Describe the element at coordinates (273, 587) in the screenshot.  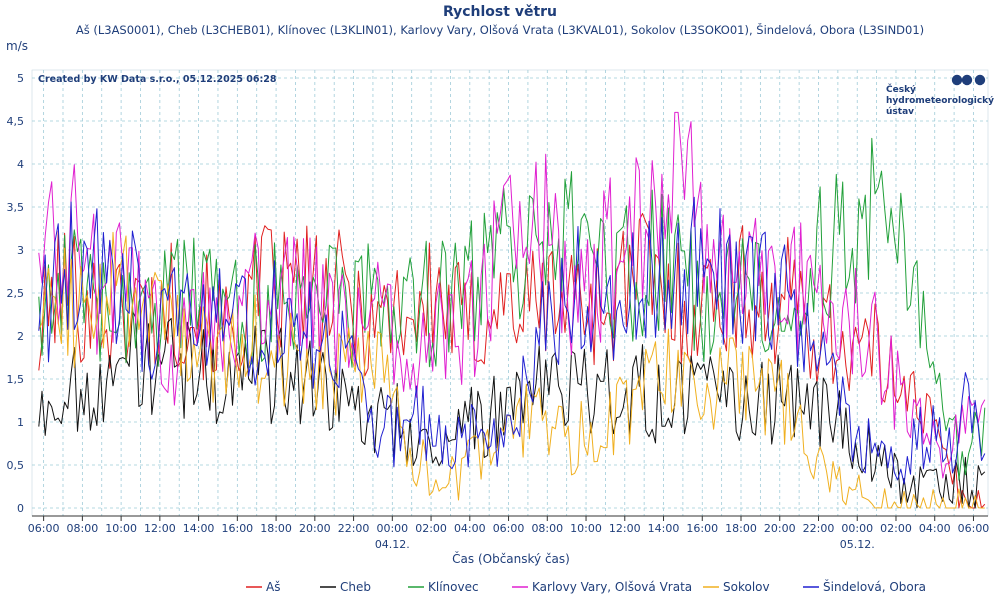
I see `legend-label: Aš` at that location.